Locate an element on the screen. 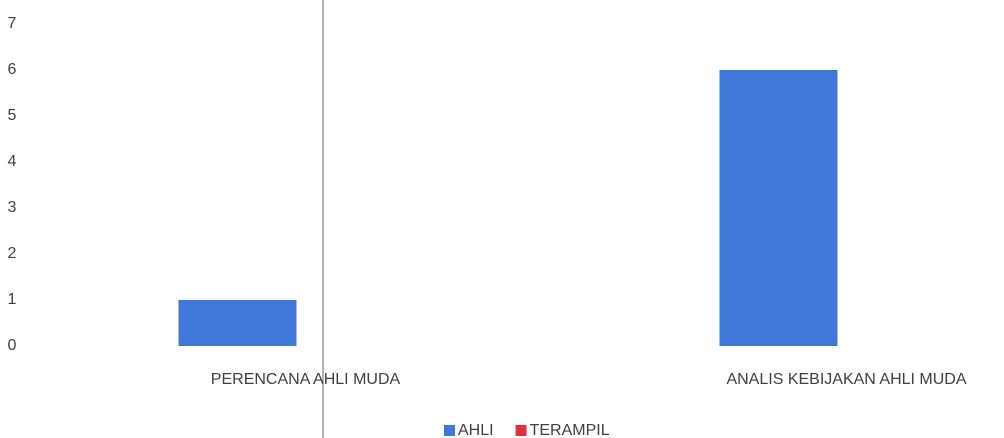  y-tick-label: 5 is located at coordinates (12, 115).